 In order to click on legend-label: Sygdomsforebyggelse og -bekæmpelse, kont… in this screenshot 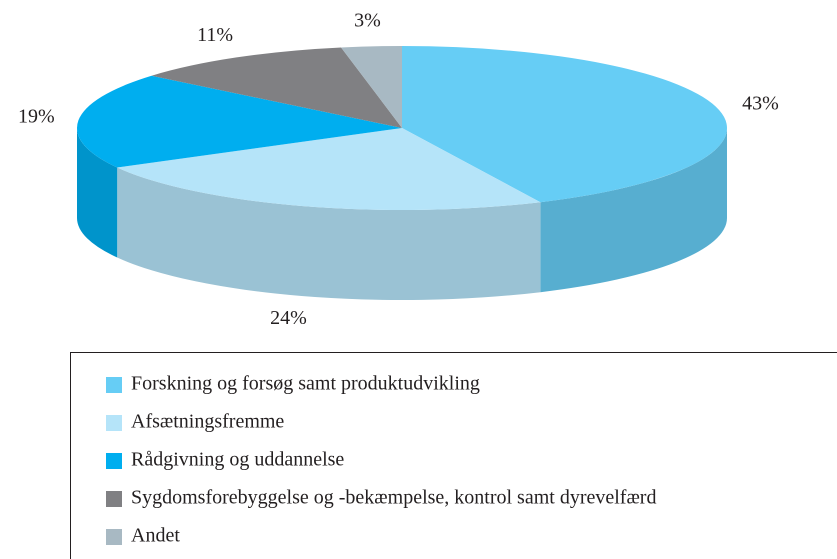, I will do `click(393, 498)`.